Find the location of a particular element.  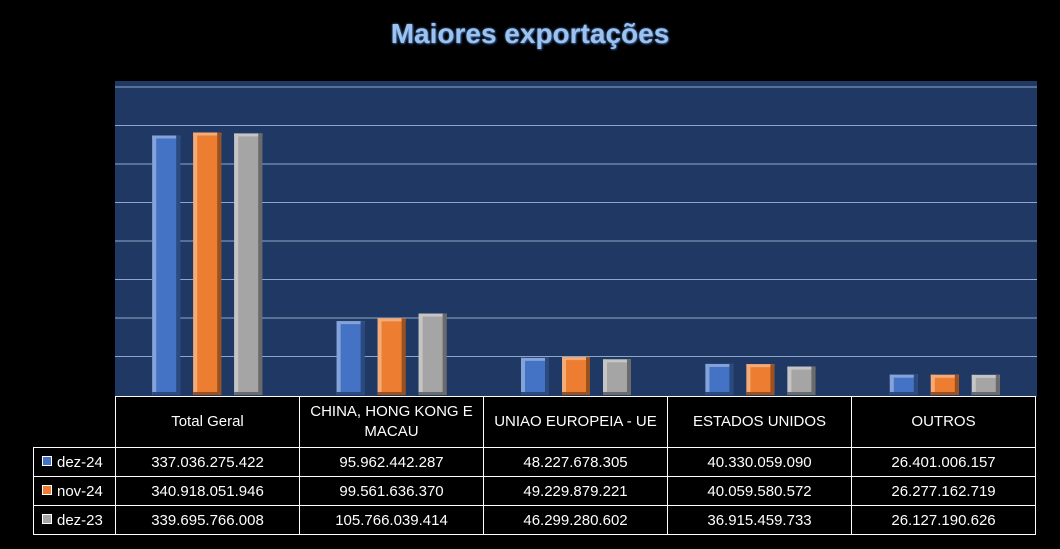

legend-entry: nov-24 is located at coordinates (74, 491).